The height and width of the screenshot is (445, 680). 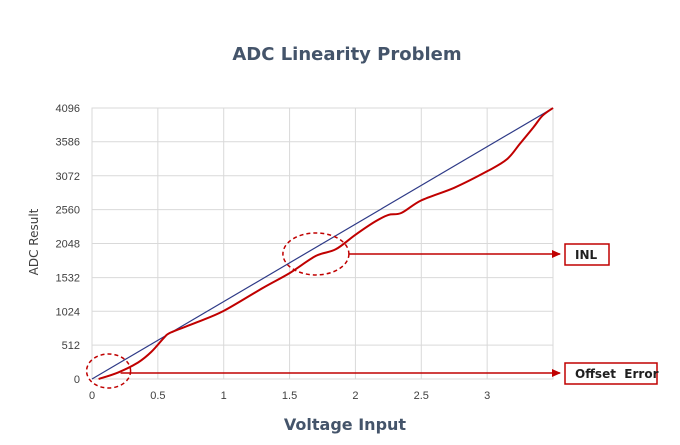 What do you see at coordinates (71, 346) in the screenshot?
I see `y-tick-label: 512` at bounding box center [71, 346].